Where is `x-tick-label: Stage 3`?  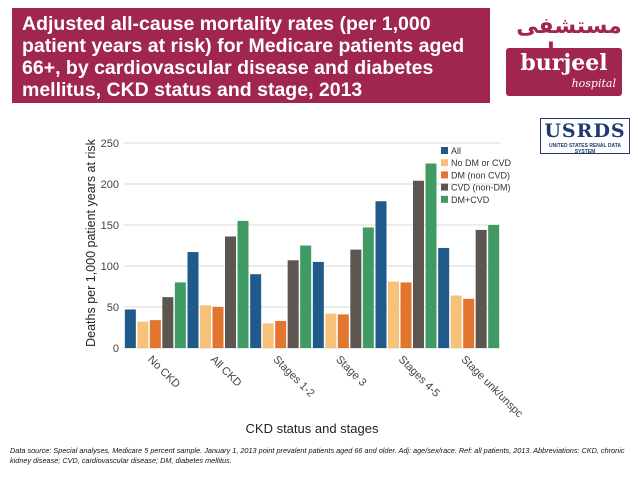 x-tick-label: Stage 3 is located at coordinates (350, 371).